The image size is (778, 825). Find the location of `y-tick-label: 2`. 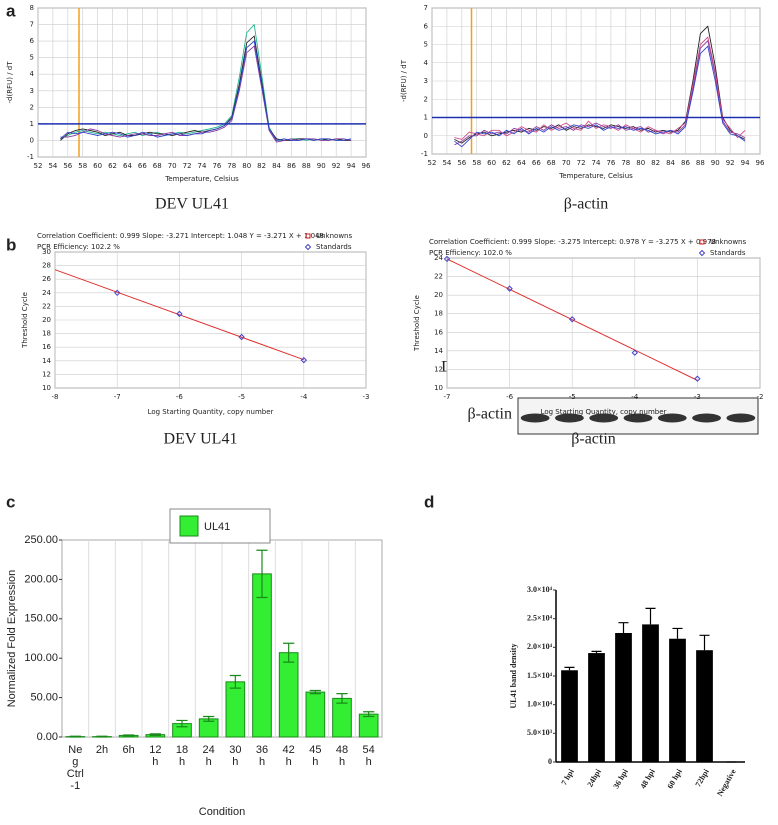

y-tick-label: 2 is located at coordinates (32, 107).